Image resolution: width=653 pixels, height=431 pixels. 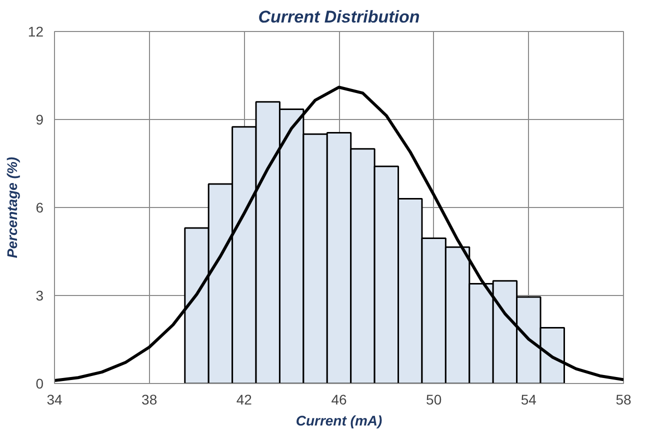 I want to click on x-tick-label: 38, so click(x=150, y=400).